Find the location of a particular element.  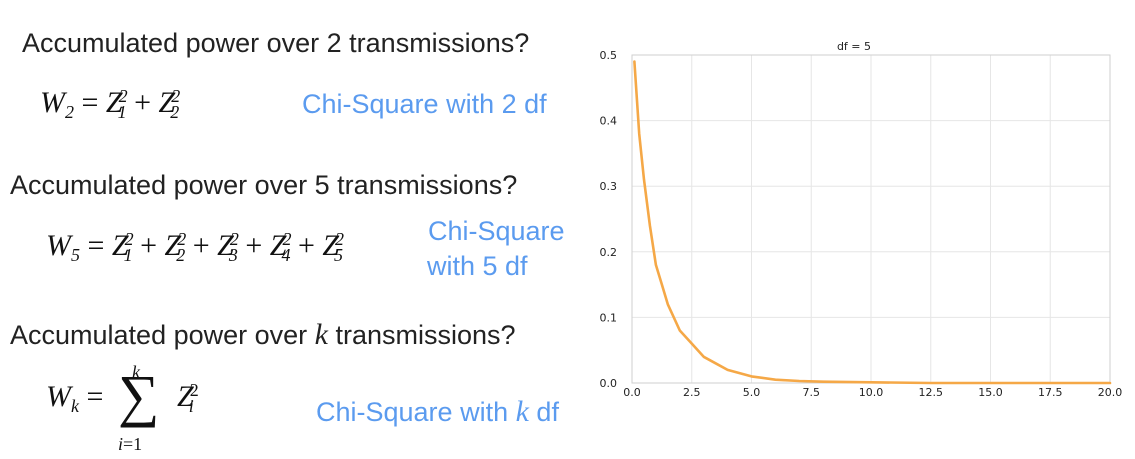

note-chi-square-2: Chi-Square with 2 df is located at coordinates (424, 104).